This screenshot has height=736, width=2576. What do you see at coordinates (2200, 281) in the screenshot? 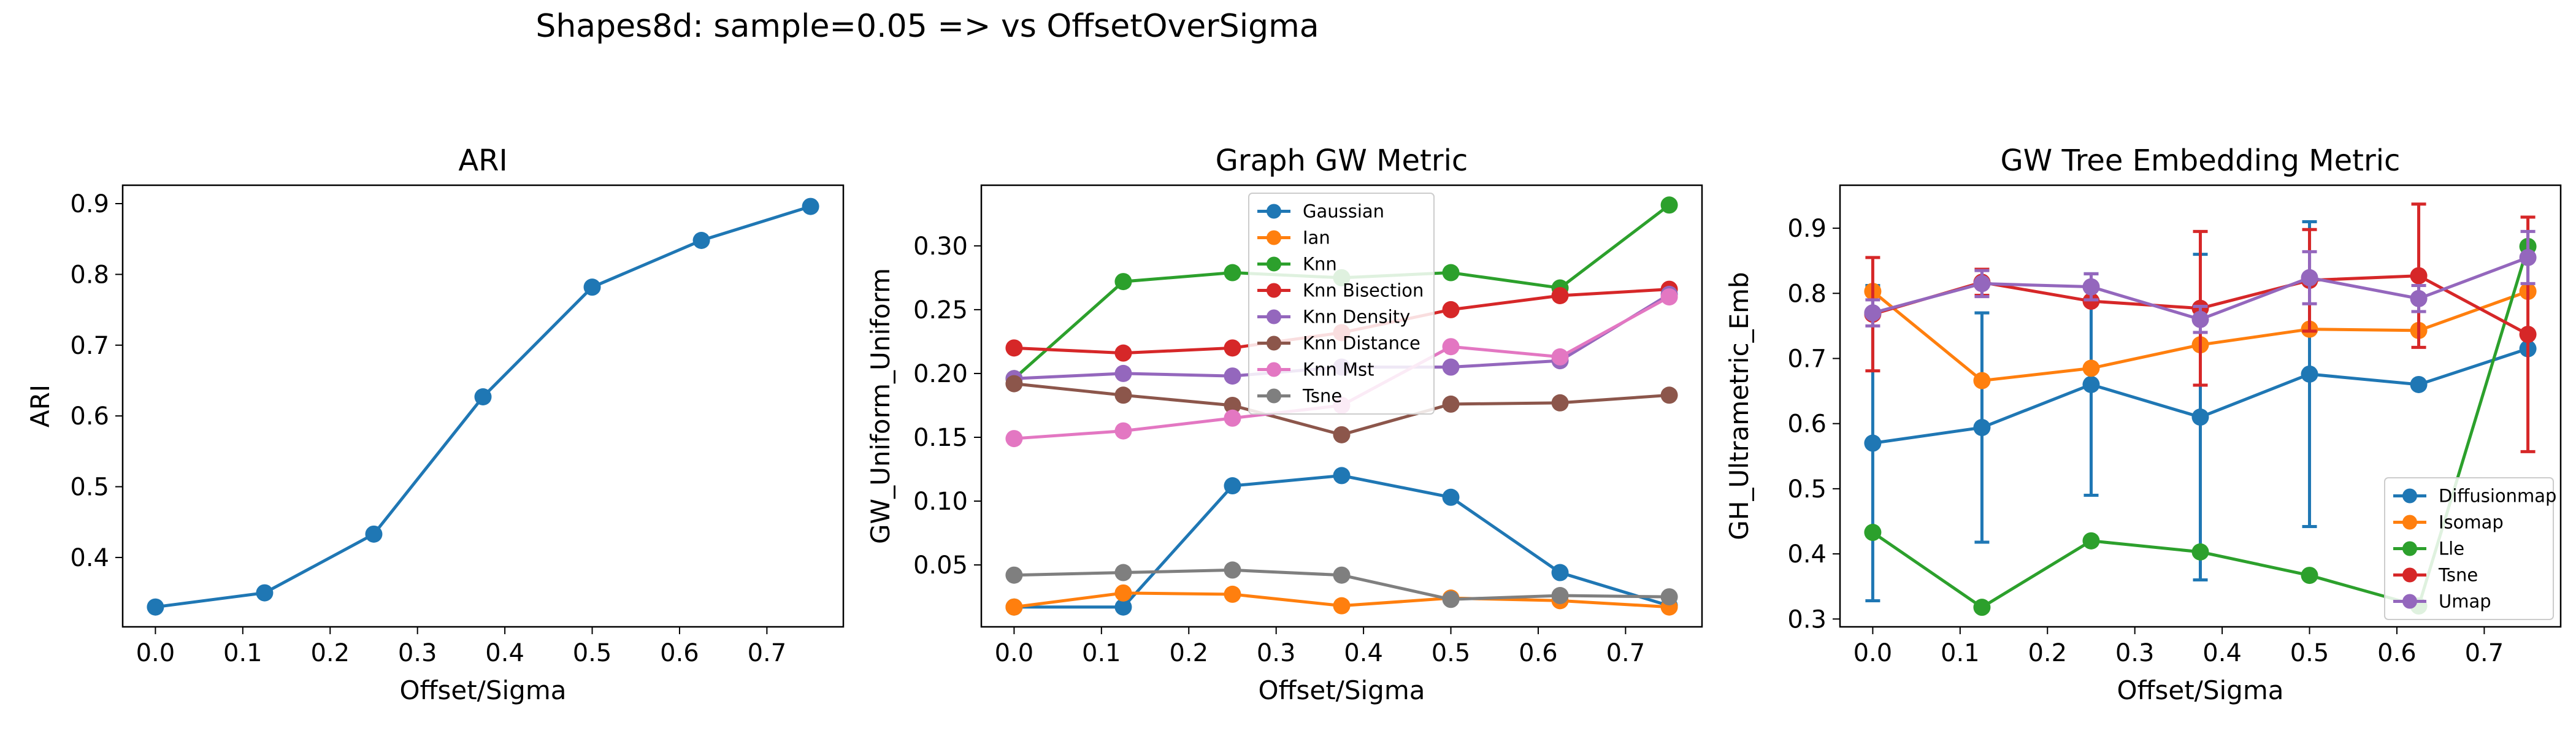
I see `series-umap` at bounding box center [2200, 281].